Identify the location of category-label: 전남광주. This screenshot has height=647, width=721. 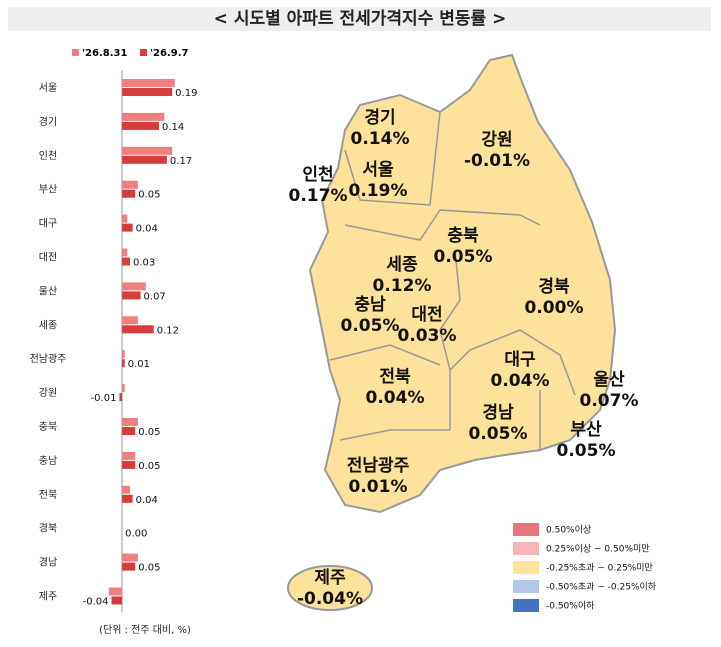
(48, 359).